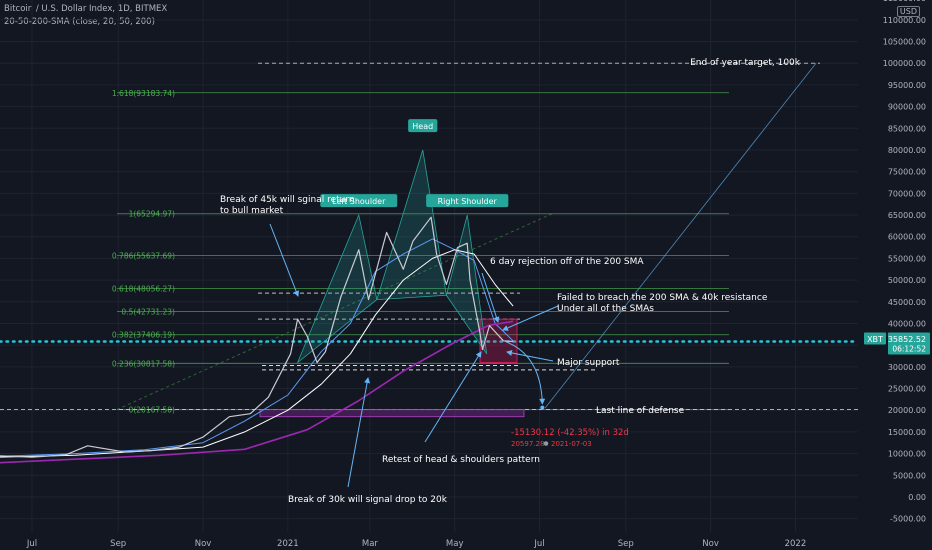 Image resolution: width=932 pixels, height=550 pixels. I want to click on fib-level-label: 0.618(48056.27), so click(143, 289).